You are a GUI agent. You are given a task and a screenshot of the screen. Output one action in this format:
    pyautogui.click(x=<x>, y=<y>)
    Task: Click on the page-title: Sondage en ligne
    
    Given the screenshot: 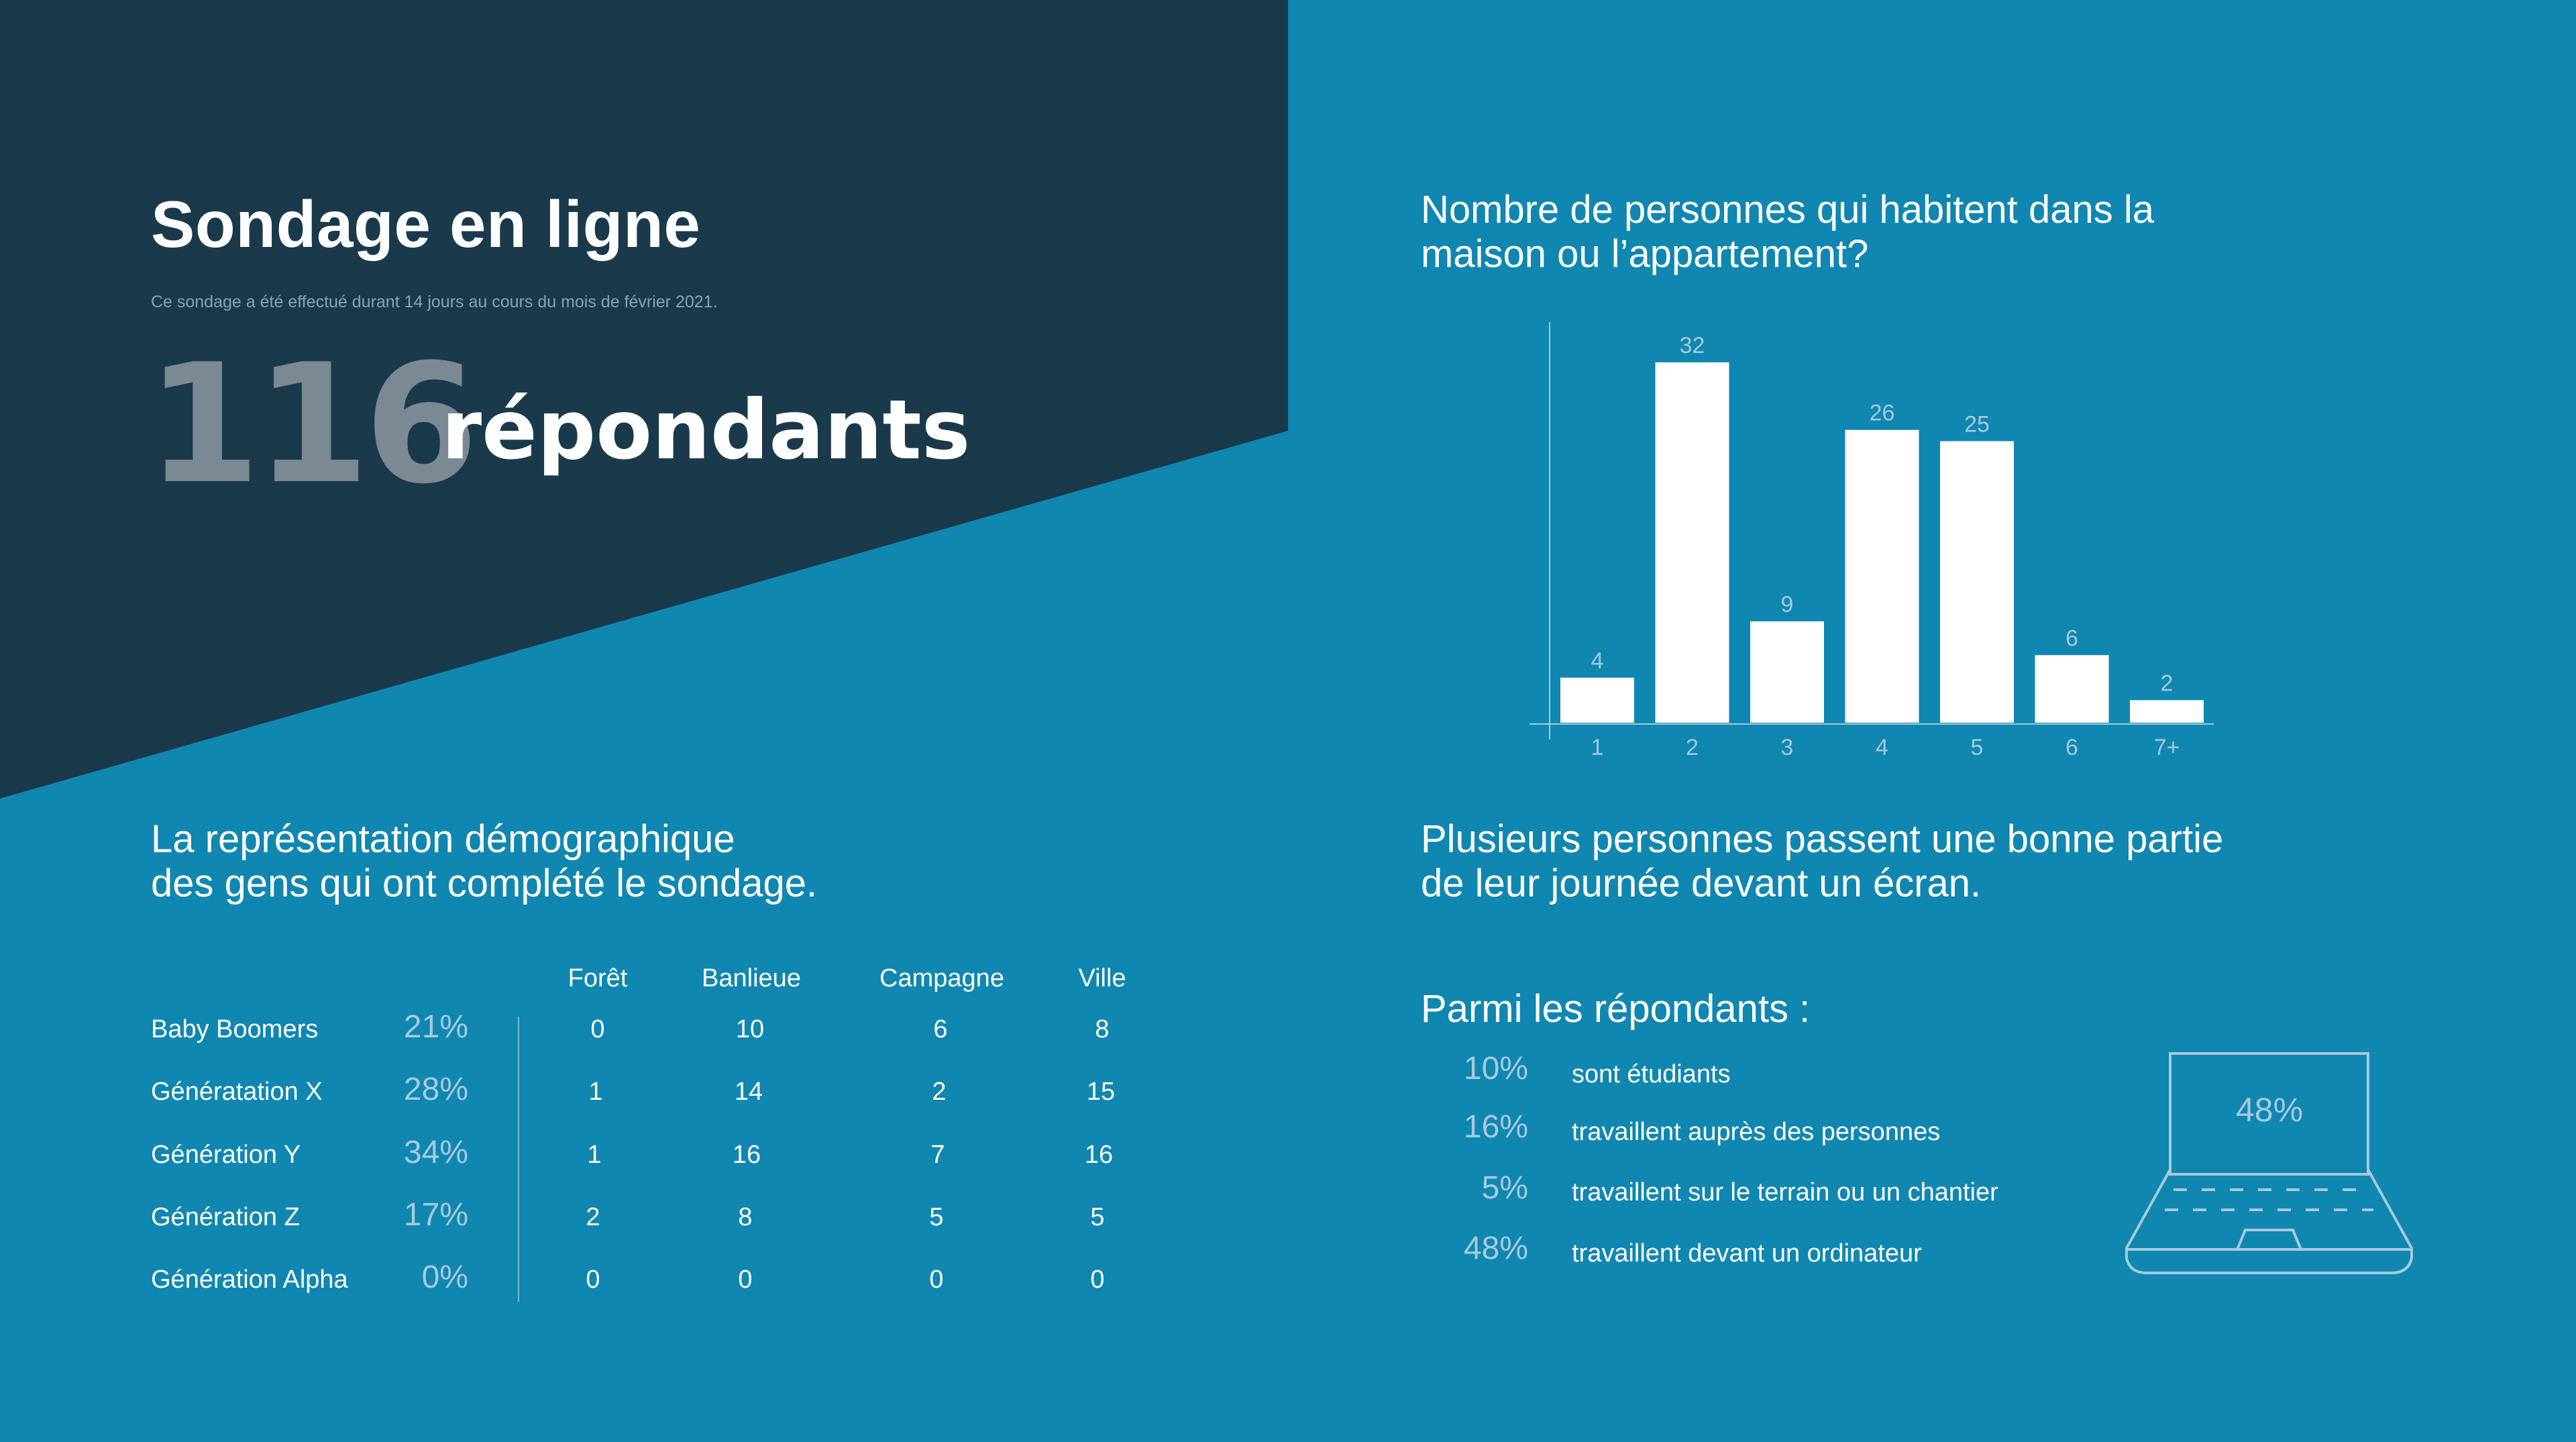 What is the action you would take?
    pyautogui.click(x=426, y=224)
    